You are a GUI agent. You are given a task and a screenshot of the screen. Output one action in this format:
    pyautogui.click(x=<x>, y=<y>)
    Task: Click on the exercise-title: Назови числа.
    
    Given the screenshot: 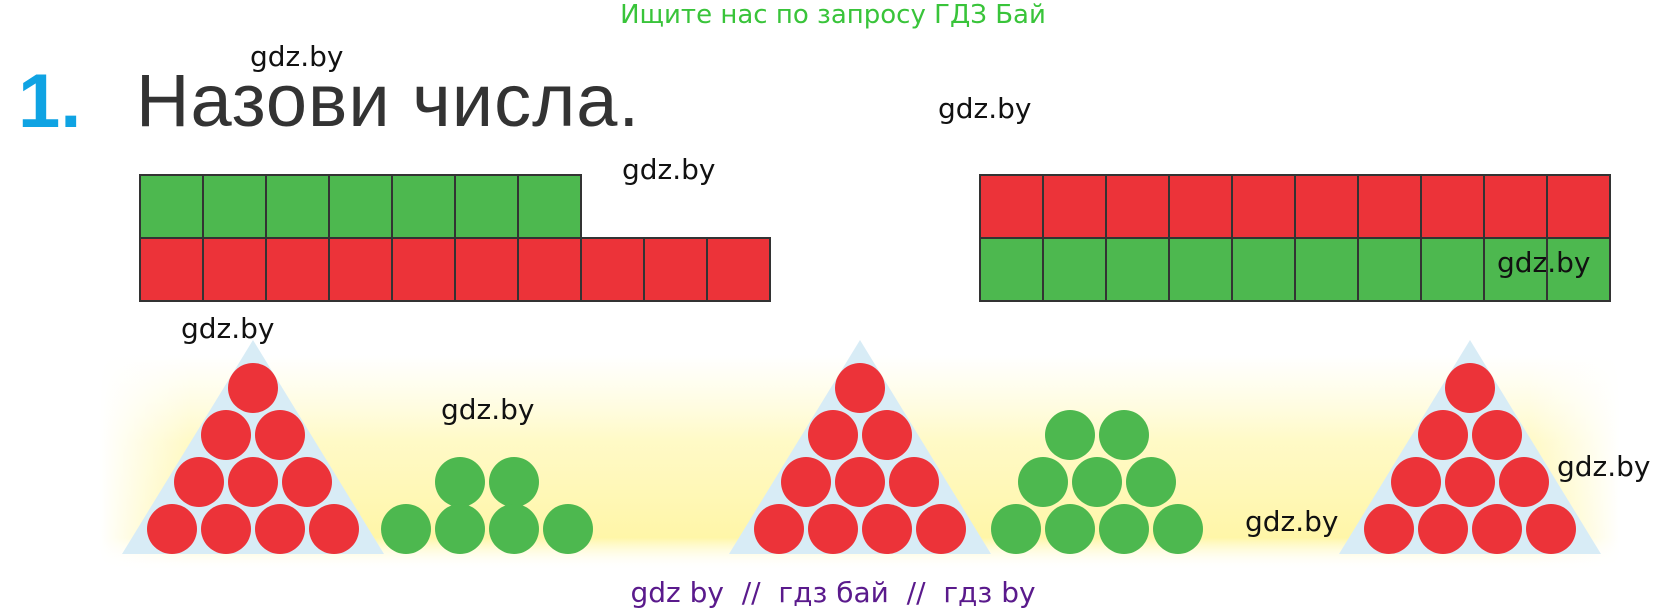 What is the action you would take?
    pyautogui.click(x=388, y=100)
    